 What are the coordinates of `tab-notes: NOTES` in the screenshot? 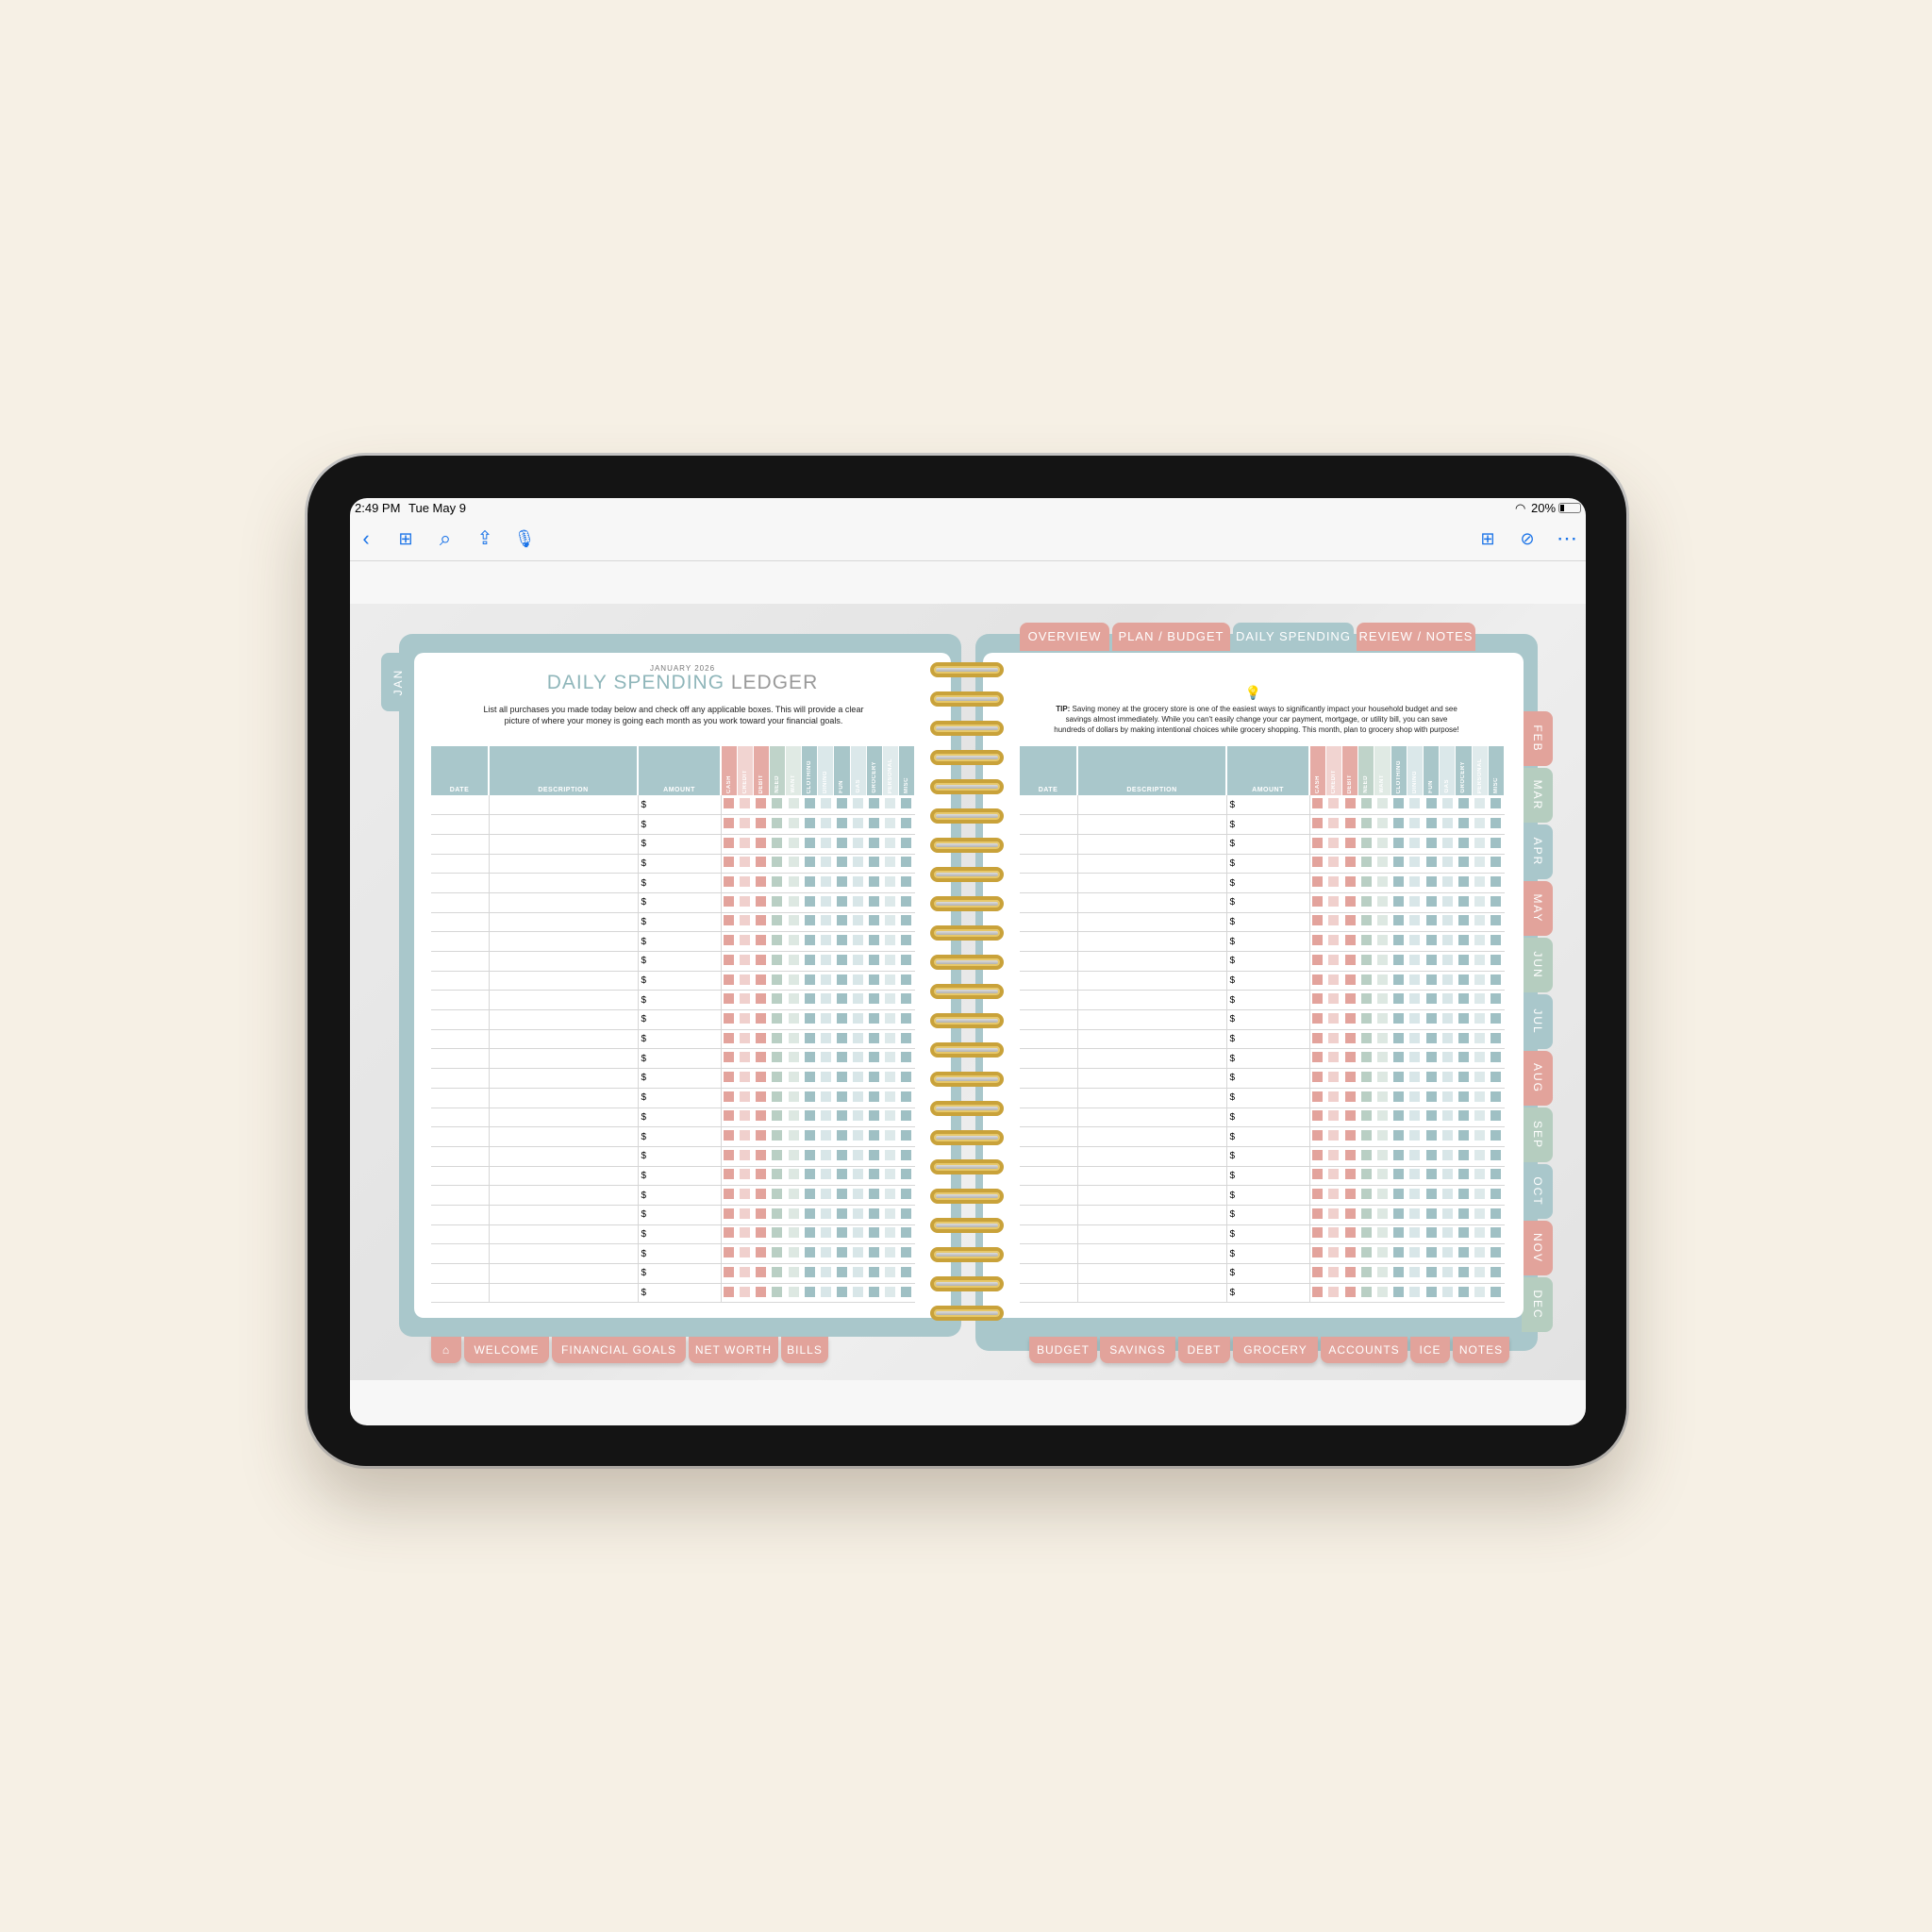 It's located at (1481, 1350).